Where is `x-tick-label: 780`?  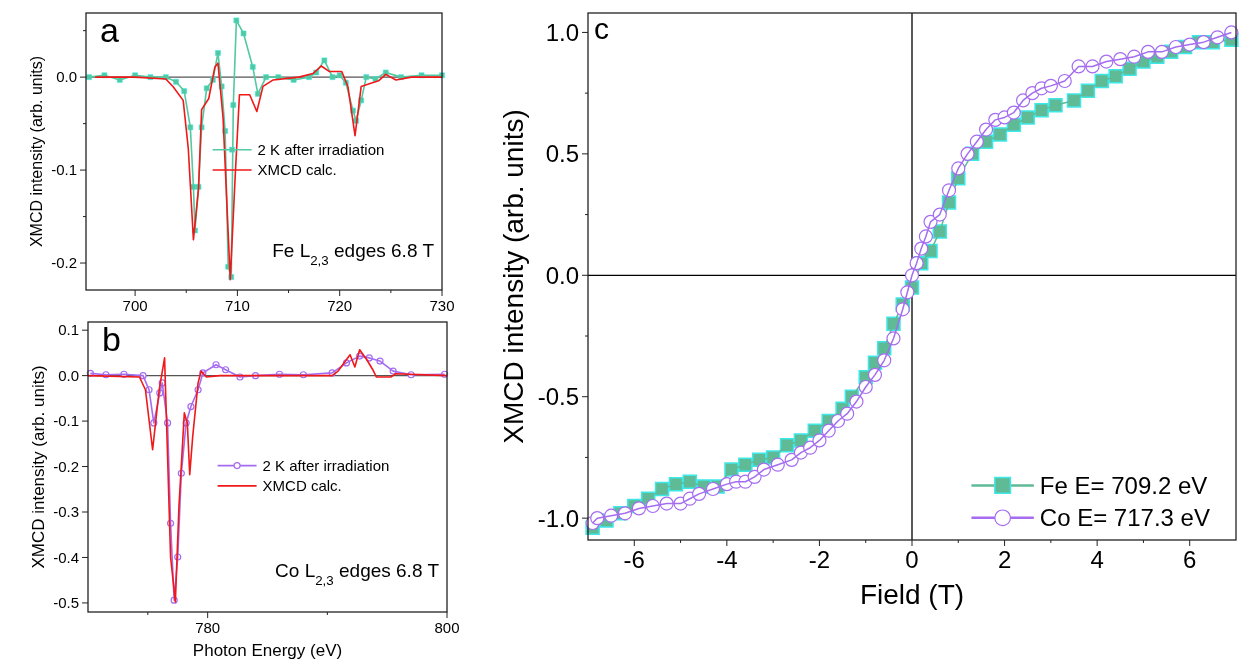
x-tick-label: 780 is located at coordinates (208, 627).